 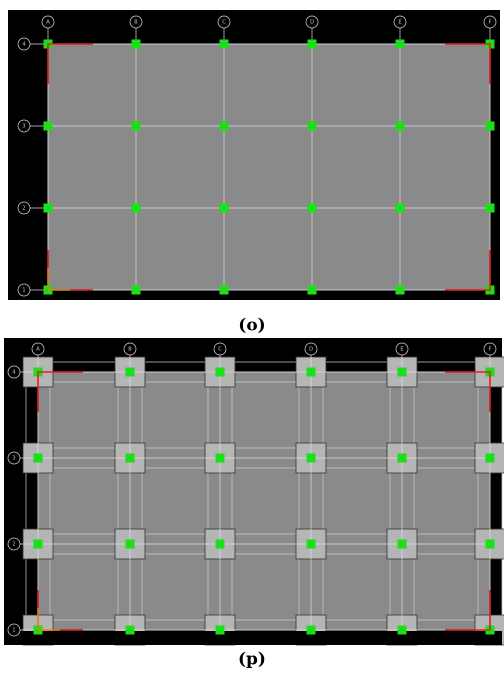 What do you see at coordinates (251, 326) in the screenshot?
I see `caption: (o)` at bounding box center [251, 326].